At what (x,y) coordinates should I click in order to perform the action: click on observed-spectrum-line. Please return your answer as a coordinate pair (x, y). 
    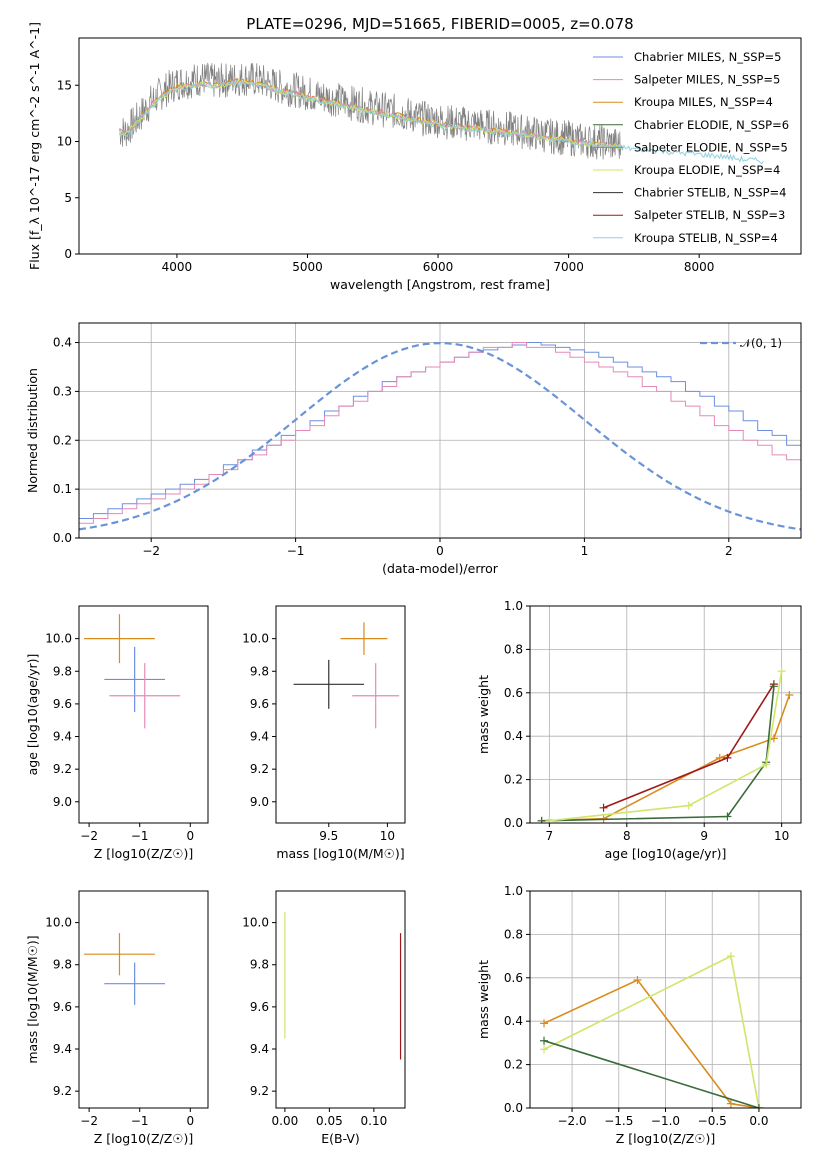
    Looking at the image, I should click on (370, 111).